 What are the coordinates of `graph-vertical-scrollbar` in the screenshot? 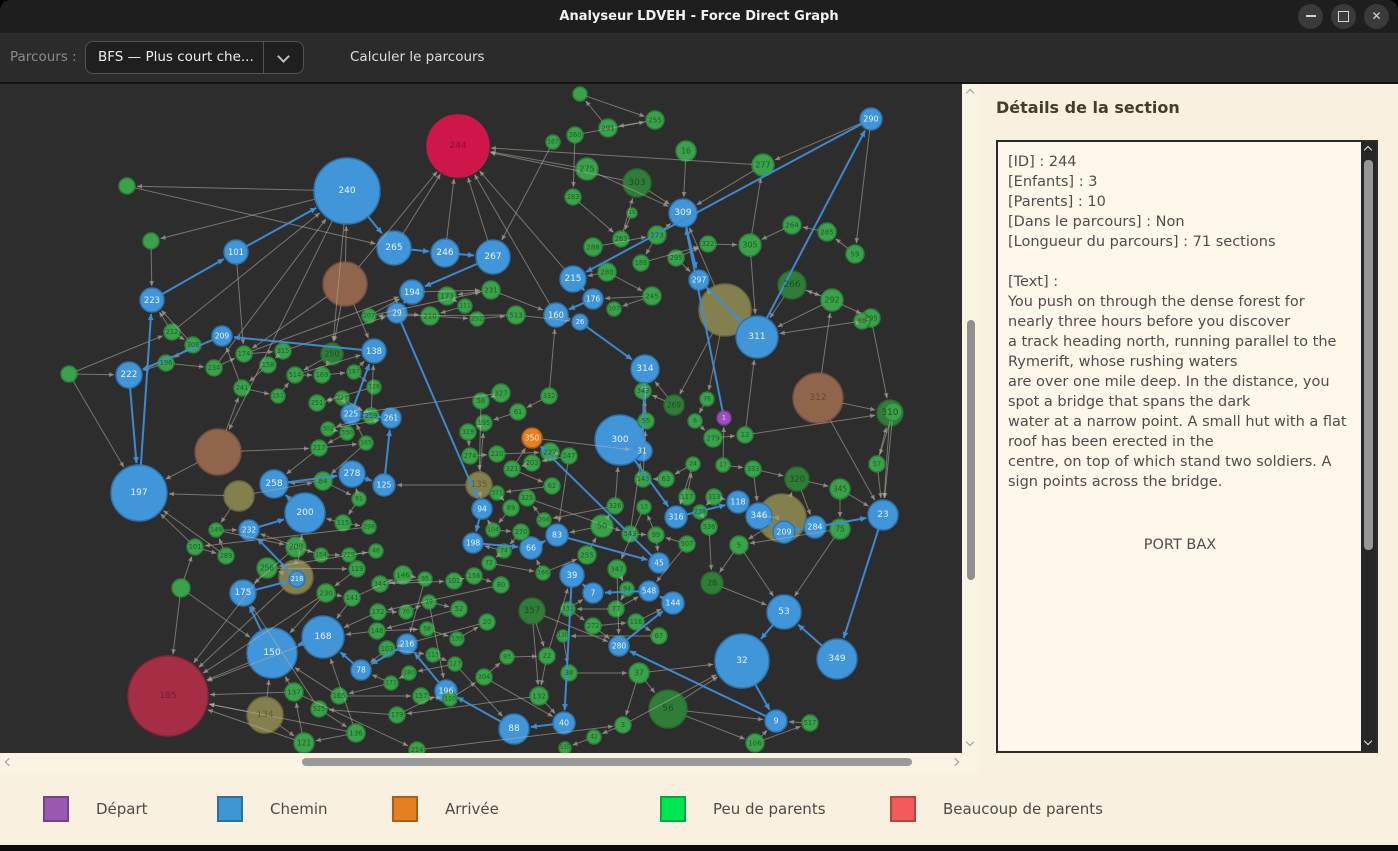 It's located at (971, 418).